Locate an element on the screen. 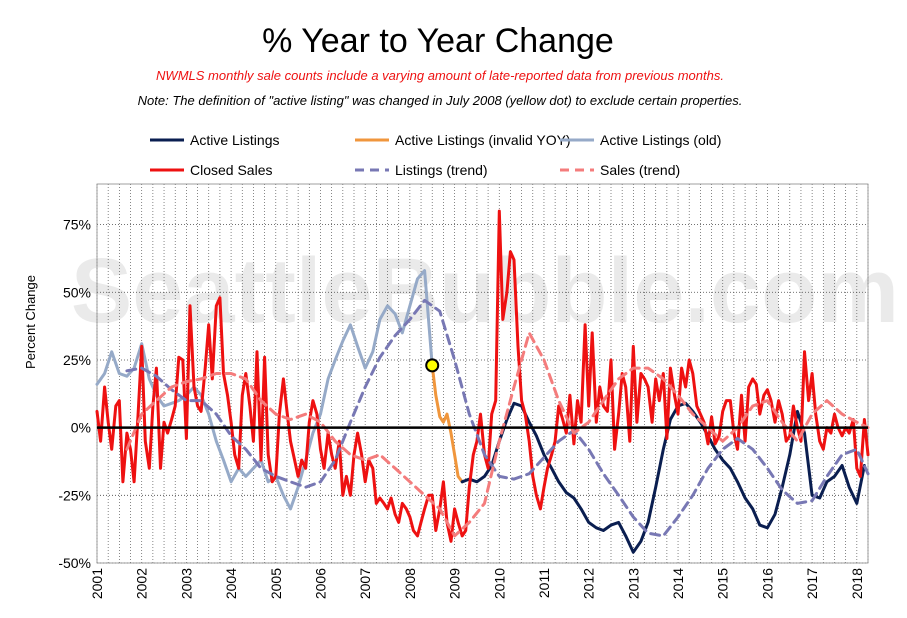 The height and width of the screenshot is (618, 907). y-tick-label: -25% is located at coordinates (74, 495).